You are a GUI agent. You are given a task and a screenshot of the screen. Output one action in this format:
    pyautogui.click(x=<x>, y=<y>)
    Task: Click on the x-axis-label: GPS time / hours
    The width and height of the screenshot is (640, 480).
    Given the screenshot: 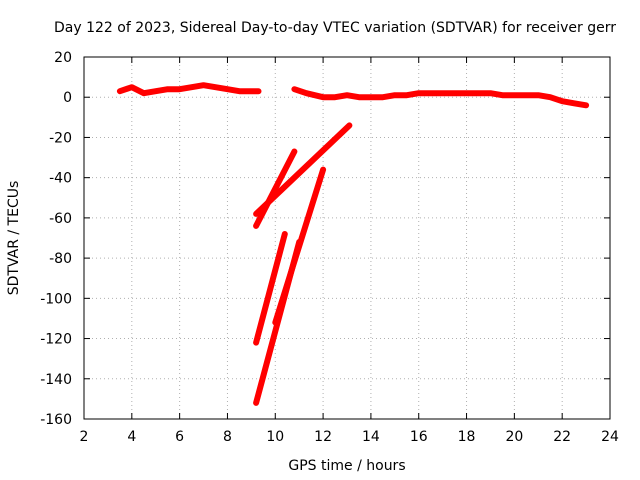 What is the action you would take?
    pyautogui.click(x=346, y=466)
    